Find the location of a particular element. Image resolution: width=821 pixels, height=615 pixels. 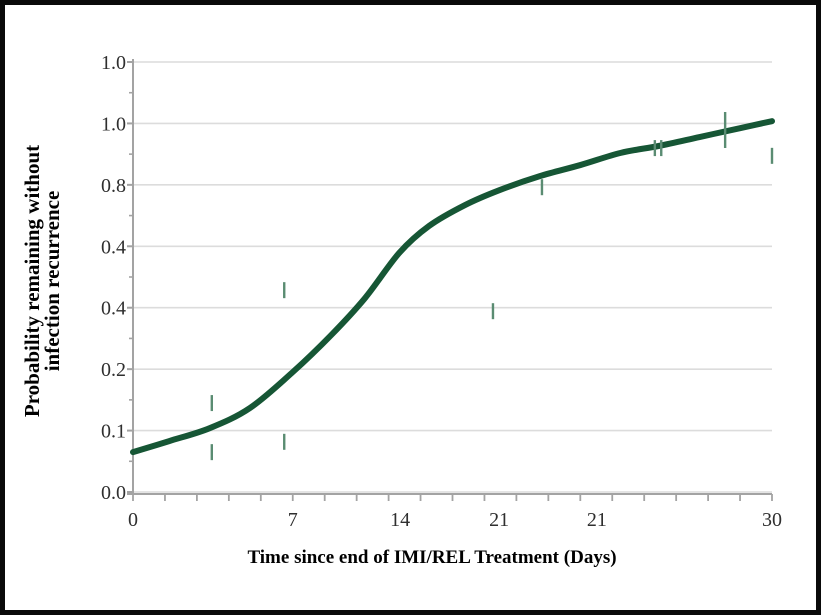

y-tick-label: 0.8 is located at coordinates (113, 186).